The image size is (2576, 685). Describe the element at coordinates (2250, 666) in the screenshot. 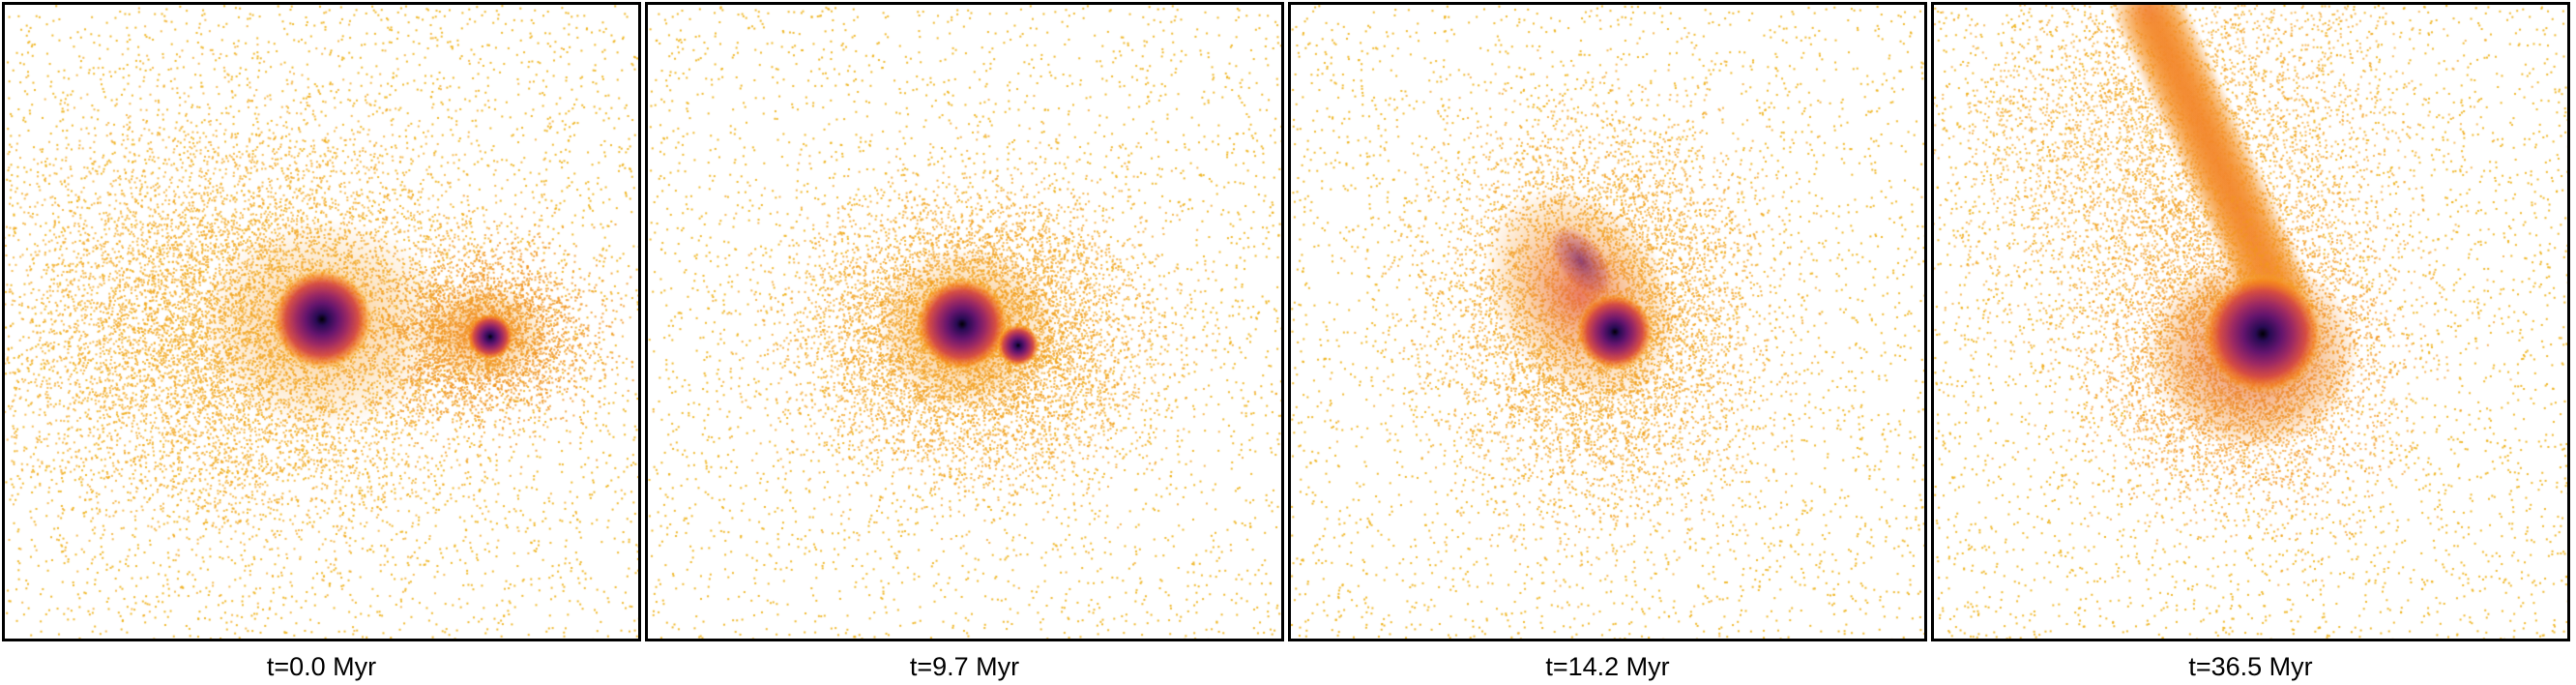

I see `panel-time-label-4: t=36.5 Myr` at that location.